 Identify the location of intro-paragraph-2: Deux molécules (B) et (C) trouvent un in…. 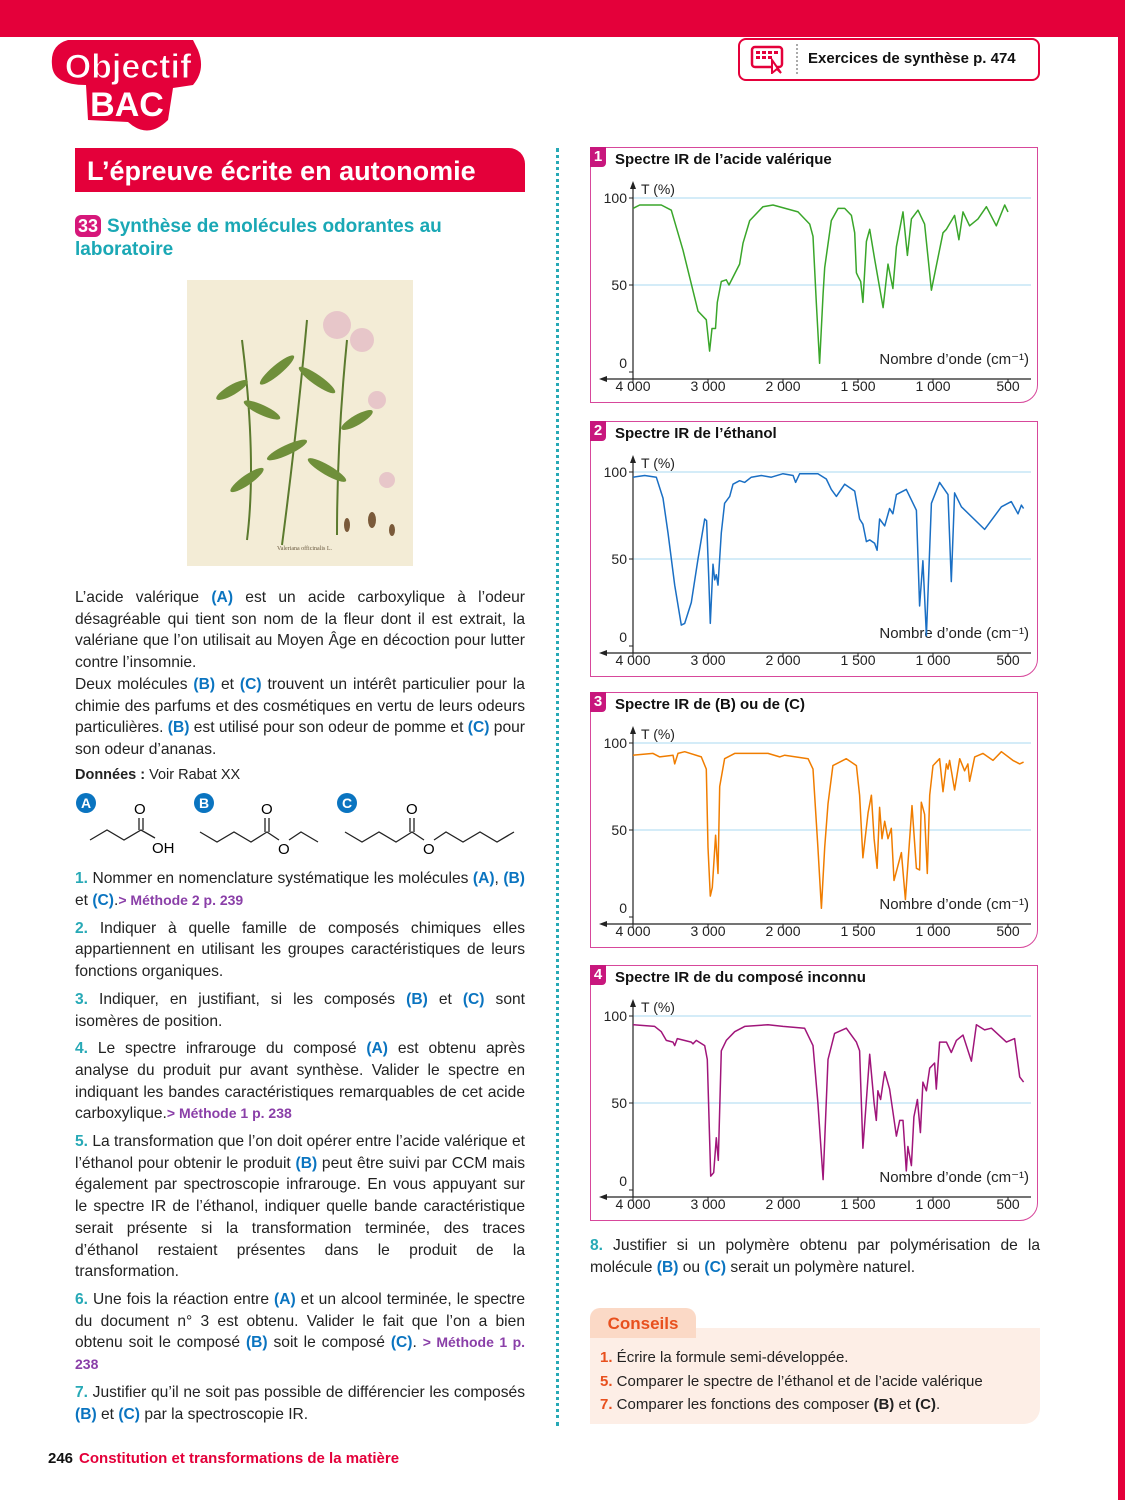
(300, 717).